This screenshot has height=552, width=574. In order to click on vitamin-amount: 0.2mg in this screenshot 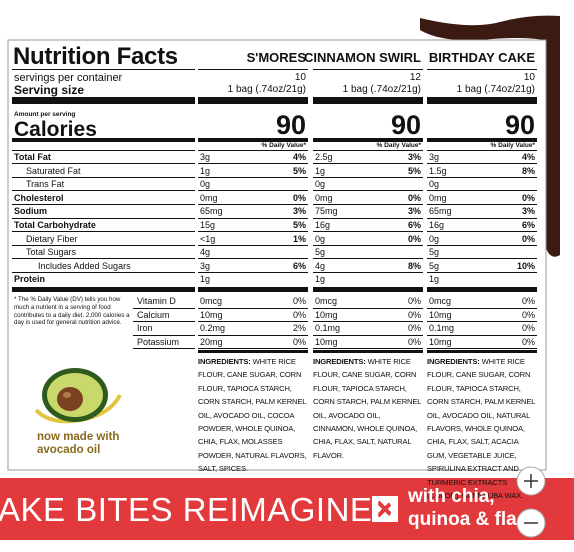, I will do `click(213, 328)`.